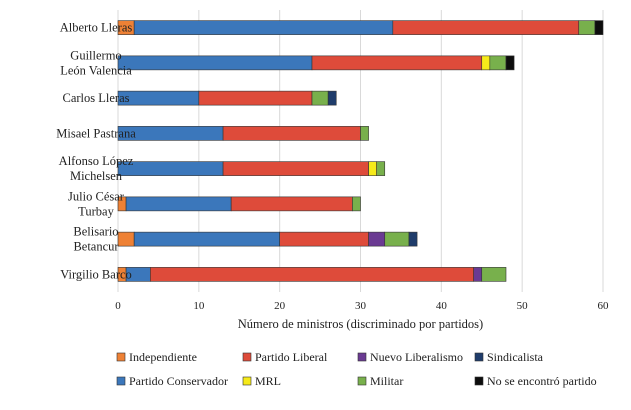 Image resolution: width=631 pixels, height=410 pixels. Describe the element at coordinates (442, 306) in the screenshot. I see `x-tick-label: 40` at that location.